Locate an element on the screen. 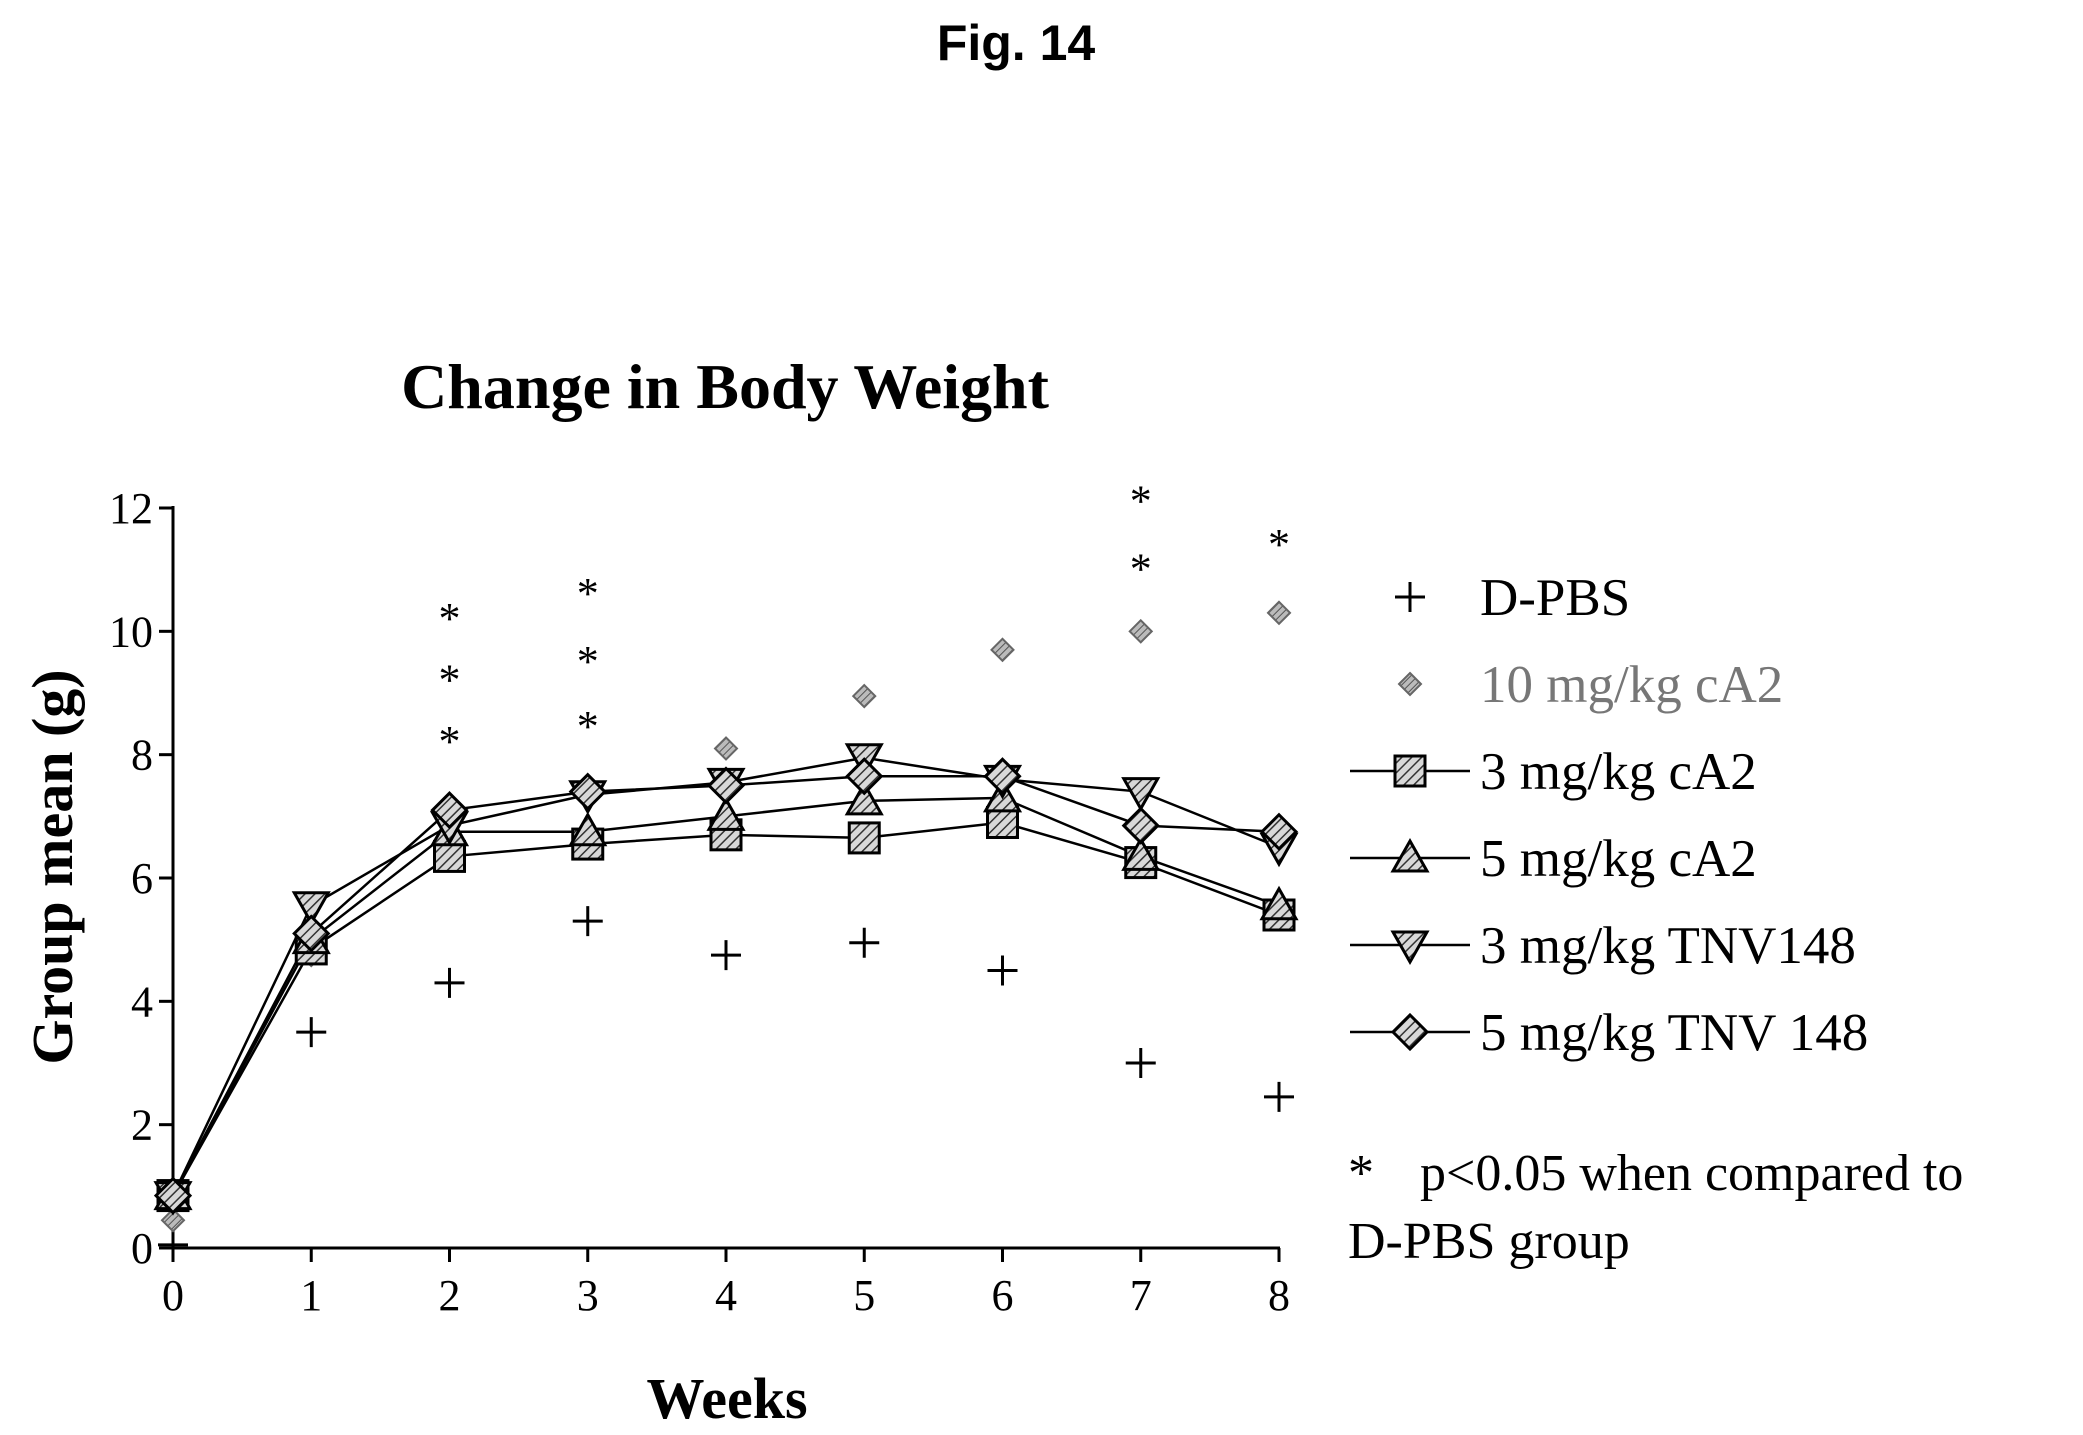 The height and width of the screenshot is (1435, 2083). legend-item-3-mg-kg-tnv148: 3 mg/kg TNV148 is located at coordinates (1603, 946).